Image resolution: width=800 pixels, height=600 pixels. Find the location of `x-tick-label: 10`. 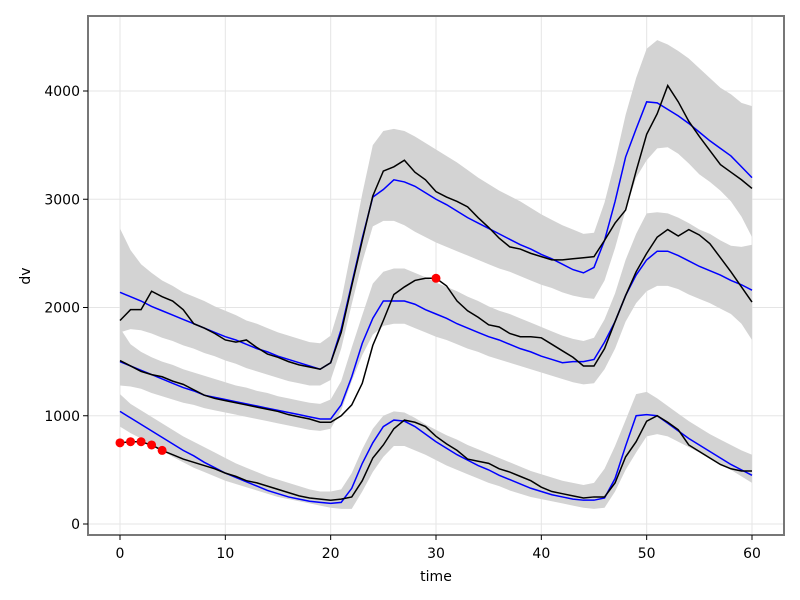

x-tick-label: 10 is located at coordinates (225, 554).